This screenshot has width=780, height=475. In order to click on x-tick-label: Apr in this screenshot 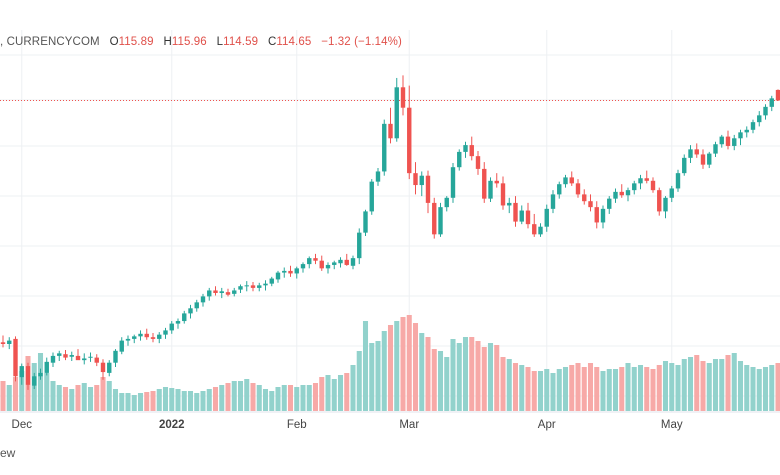, I will do `click(547, 425)`.